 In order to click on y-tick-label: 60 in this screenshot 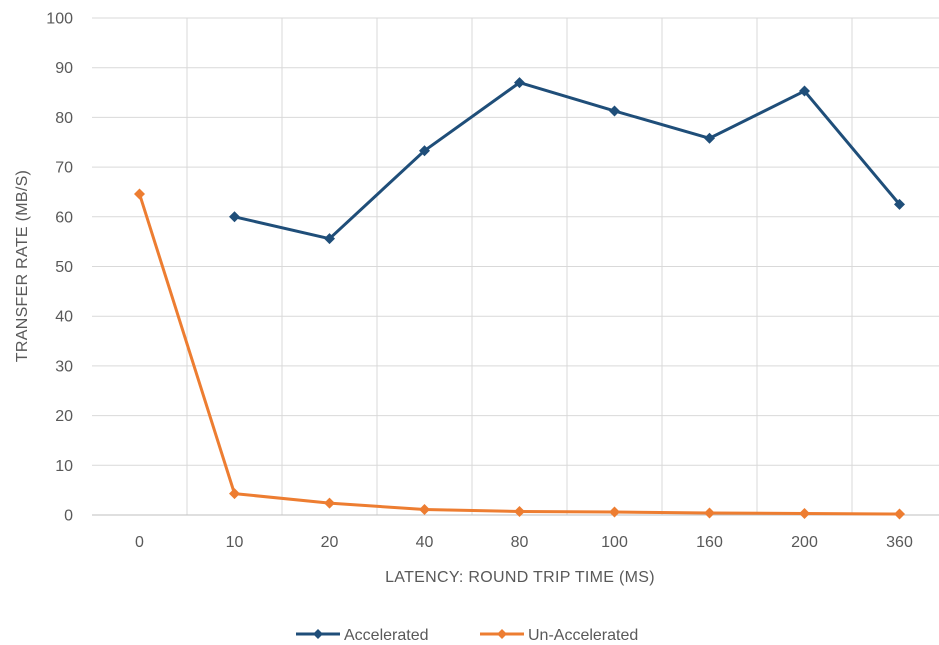, I will do `click(64, 217)`.